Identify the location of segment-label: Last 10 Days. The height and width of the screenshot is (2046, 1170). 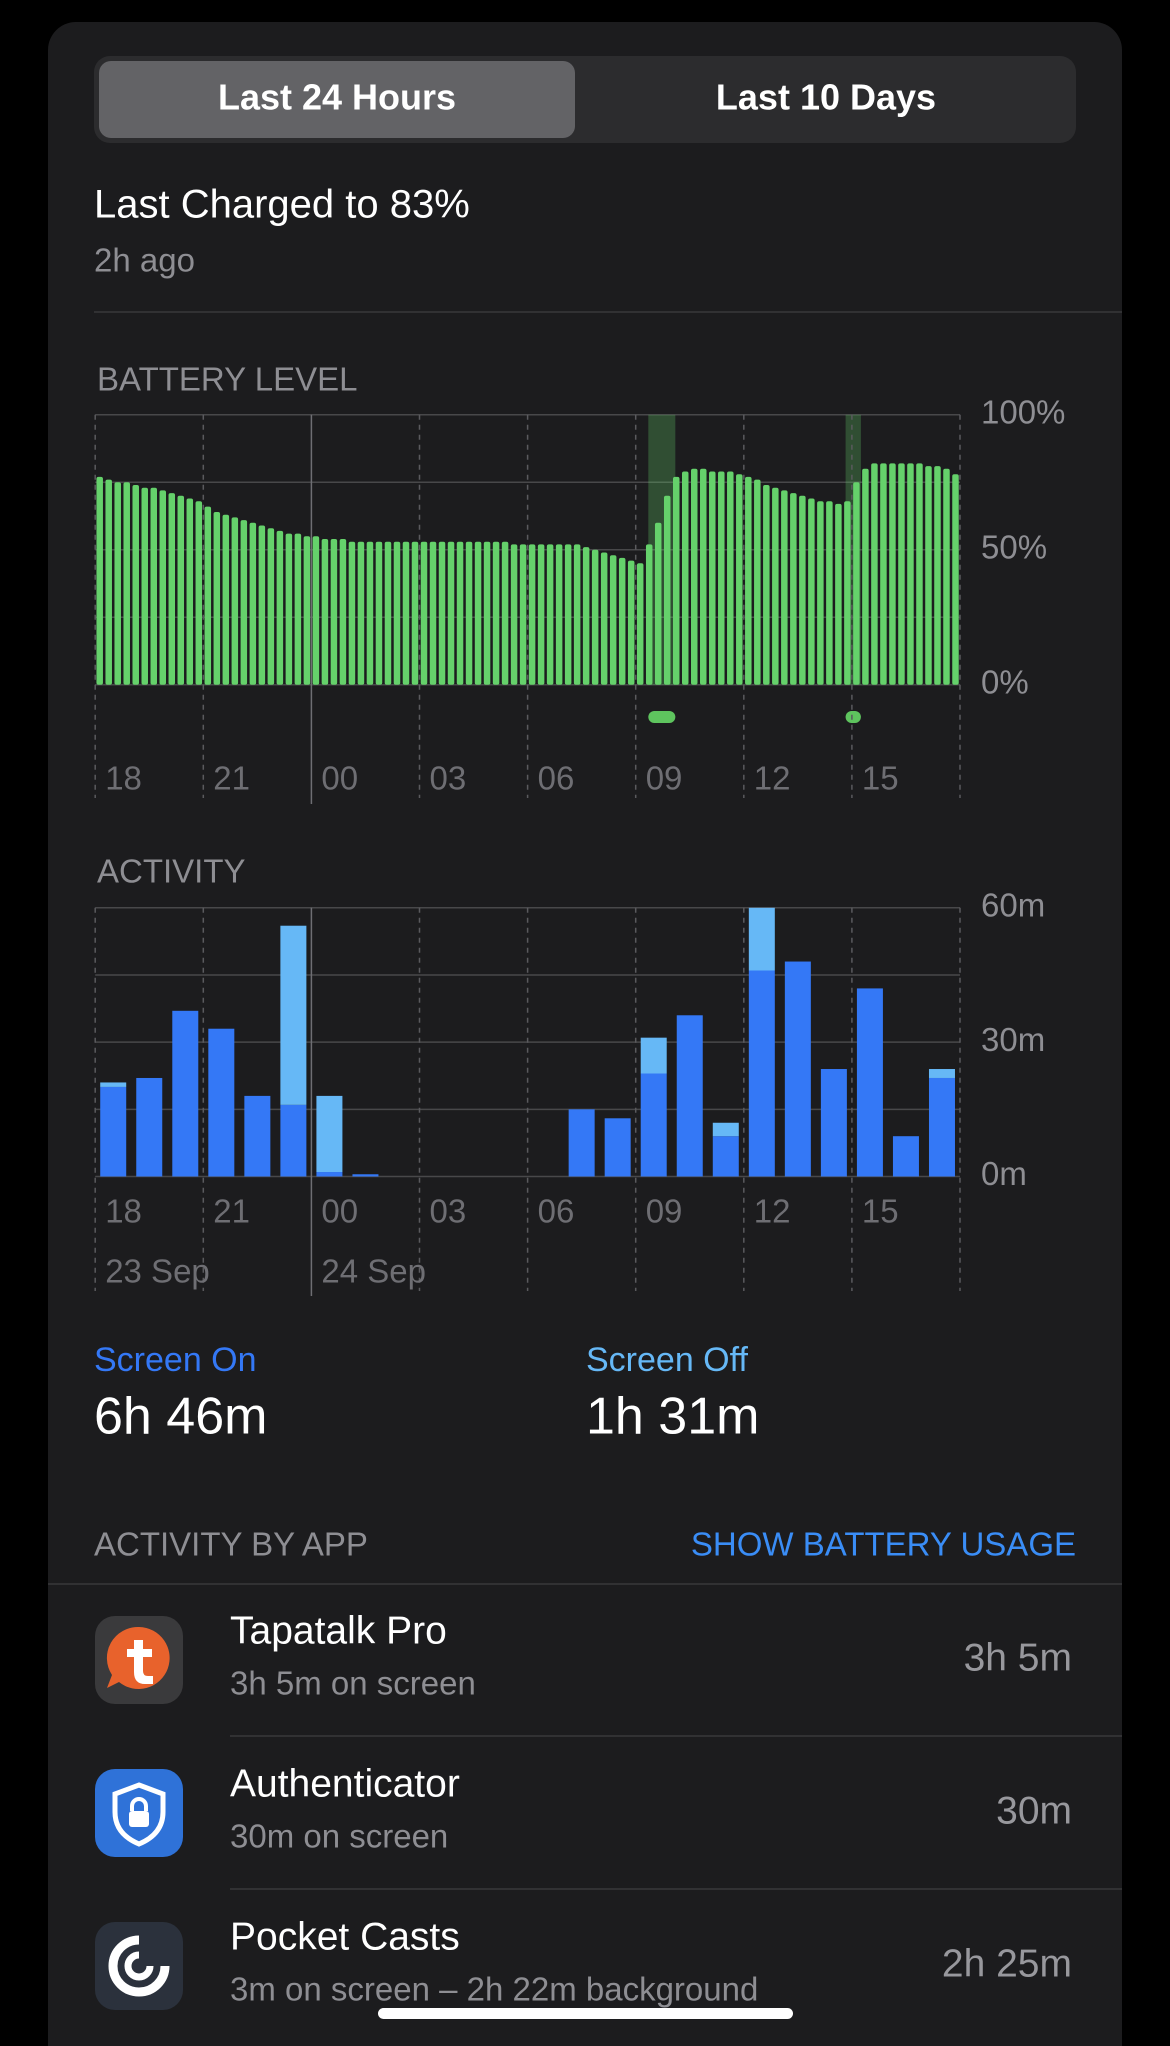
(826, 97).